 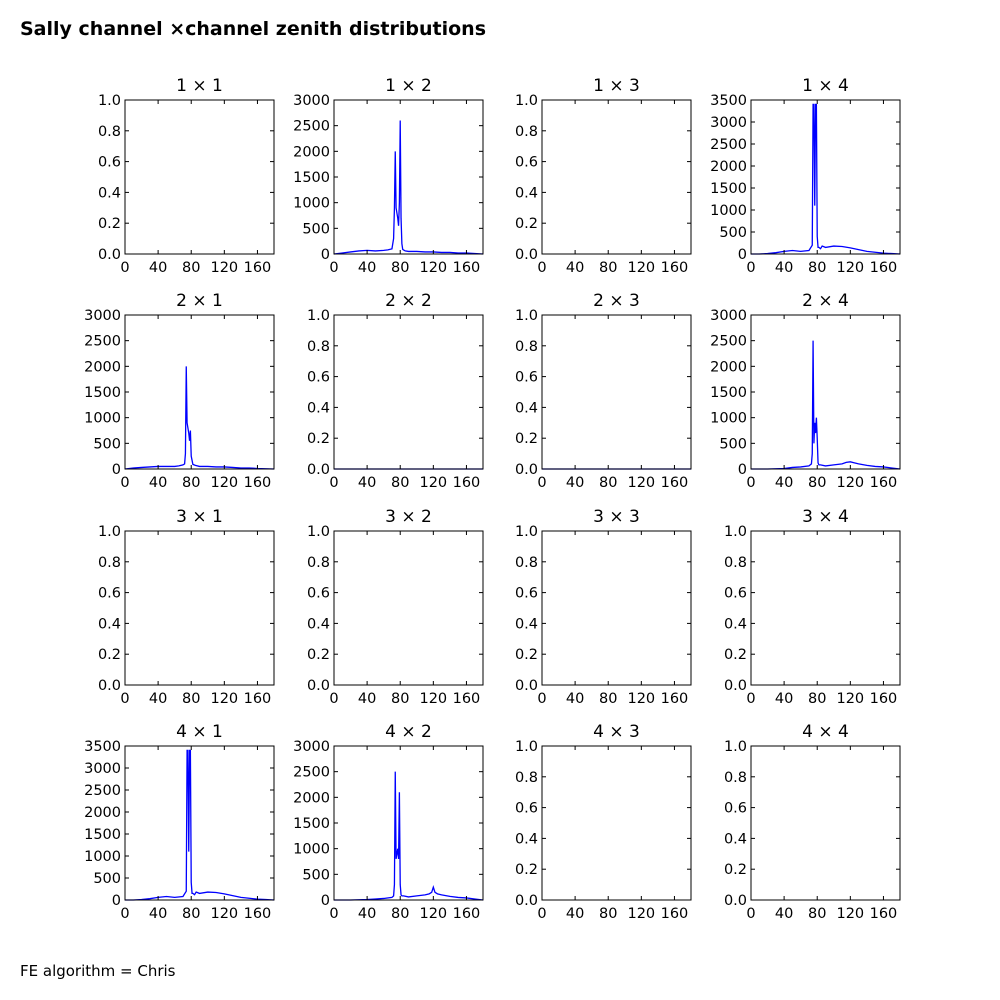 What do you see at coordinates (199, 517) in the screenshot?
I see `subplot-title: 3 × 1` at bounding box center [199, 517].